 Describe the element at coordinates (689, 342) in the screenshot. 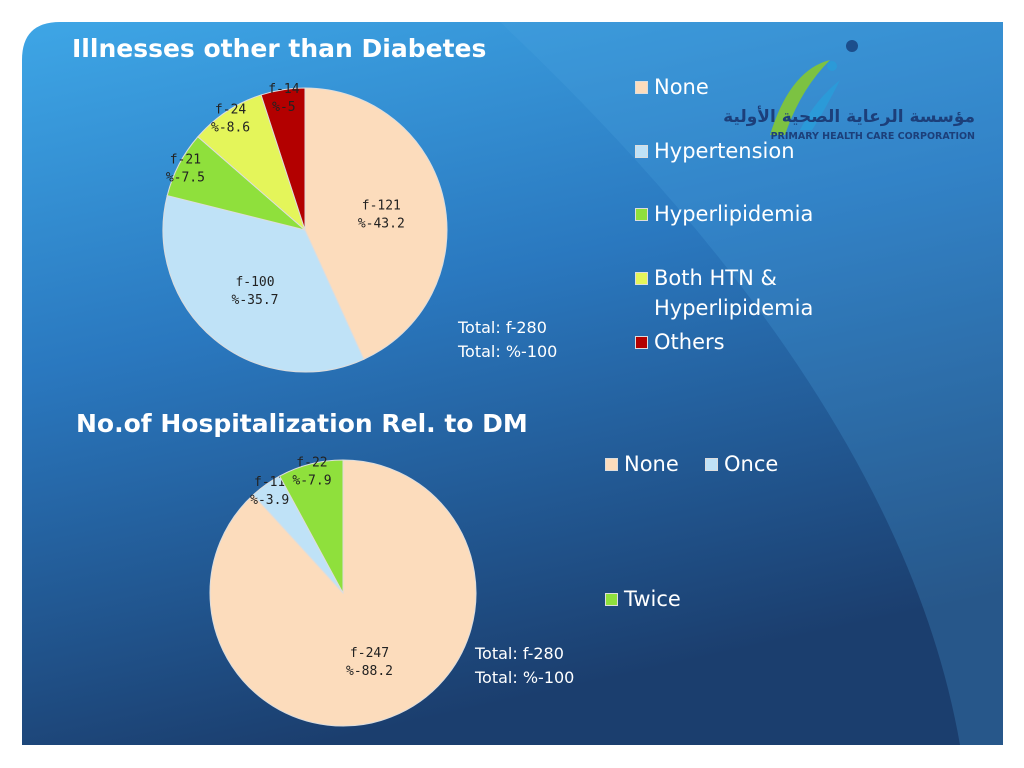

I see `legend-label: Others` at that location.